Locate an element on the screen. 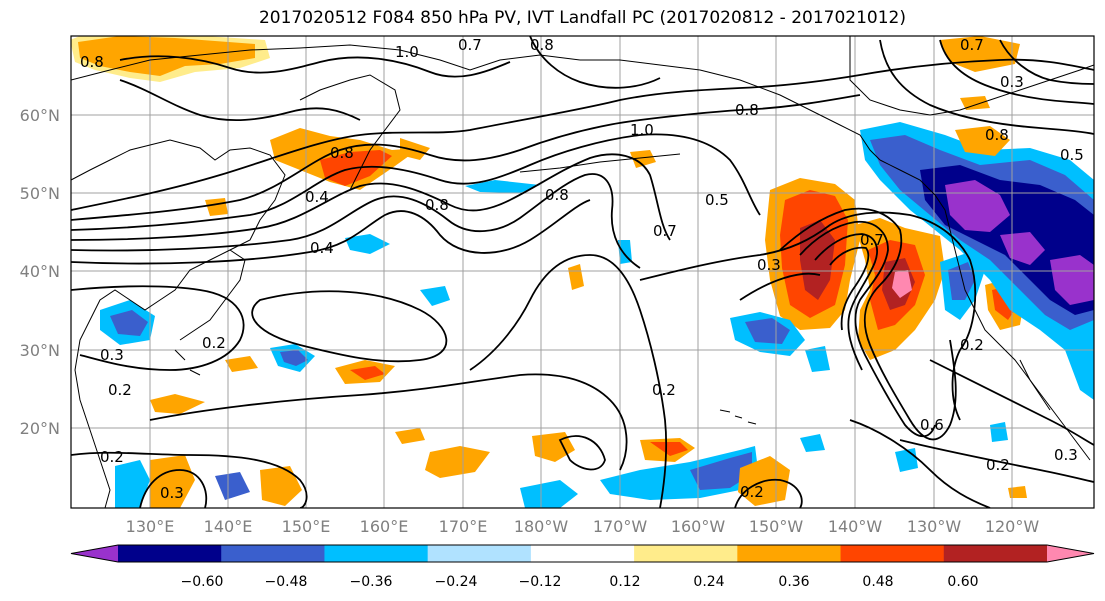 The height and width of the screenshot is (601, 1105). lon-label: 160°W is located at coordinates (698, 526).